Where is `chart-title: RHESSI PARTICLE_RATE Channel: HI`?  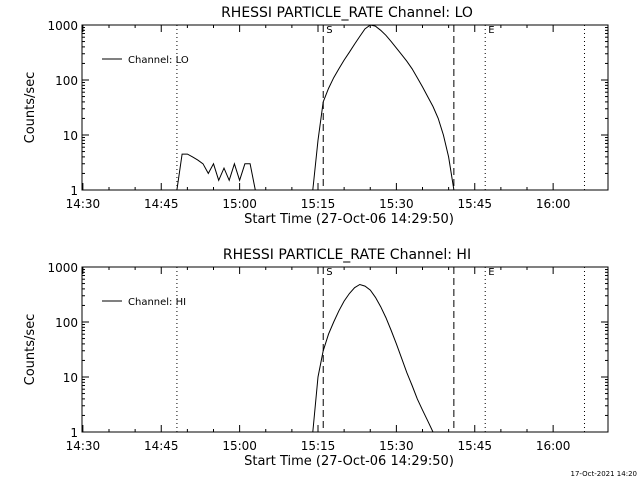 chart-title: RHESSI PARTICLE_RATE Channel: HI is located at coordinates (347, 255).